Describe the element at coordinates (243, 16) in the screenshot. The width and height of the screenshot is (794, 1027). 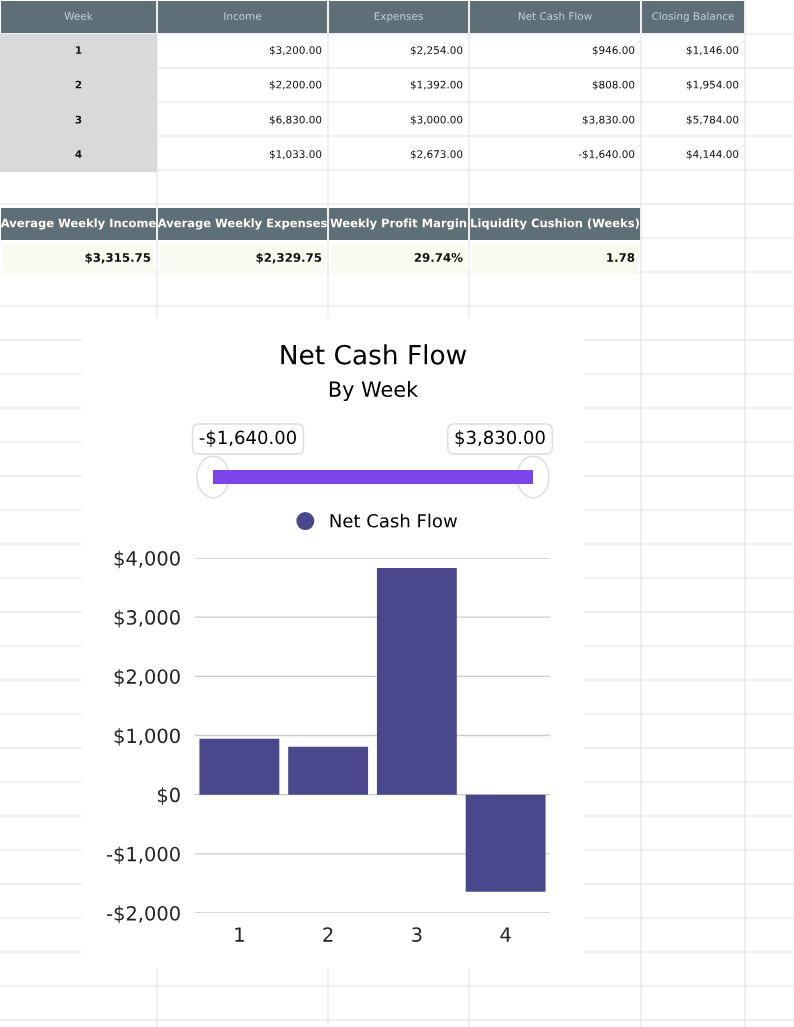
I see `text: Income` at that location.